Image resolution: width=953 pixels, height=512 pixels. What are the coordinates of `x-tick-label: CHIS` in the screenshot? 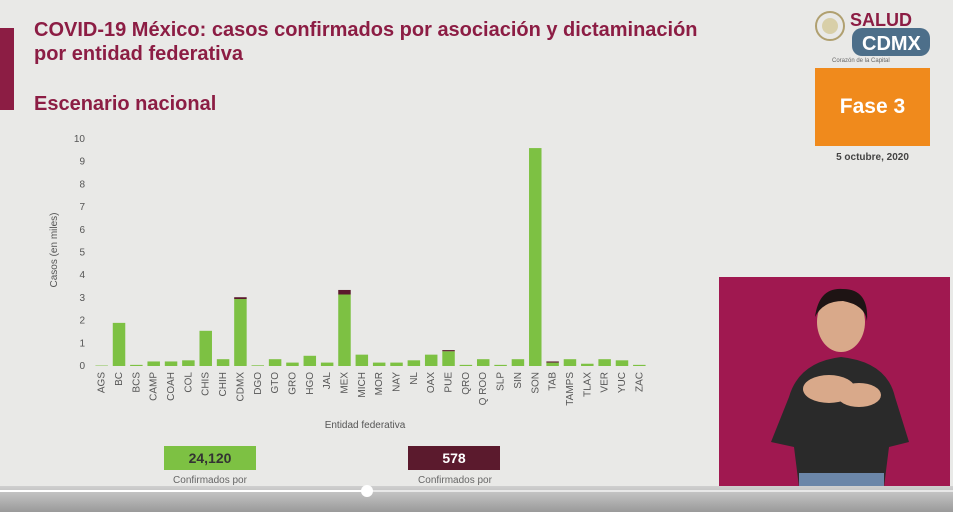 It's located at (206, 384).